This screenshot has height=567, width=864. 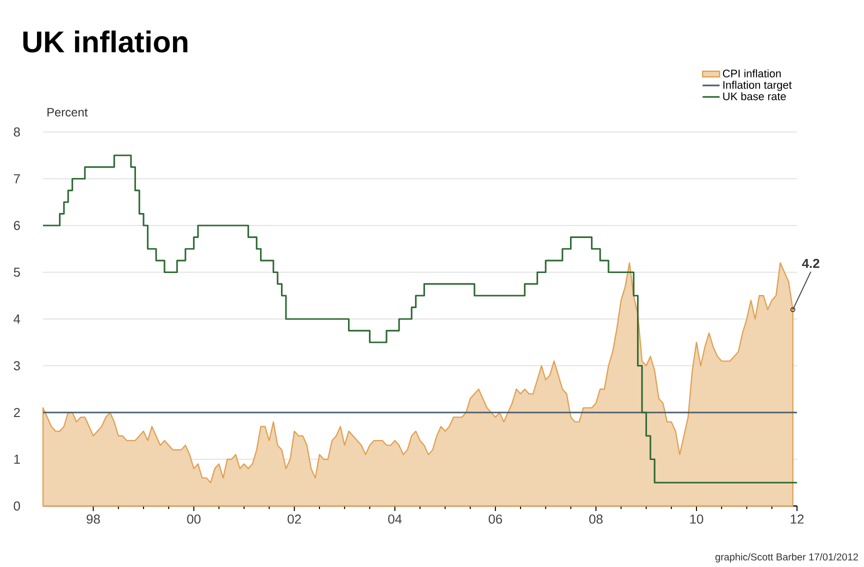 What do you see at coordinates (17, 319) in the screenshot?
I see `y-tick-label: 4` at bounding box center [17, 319].